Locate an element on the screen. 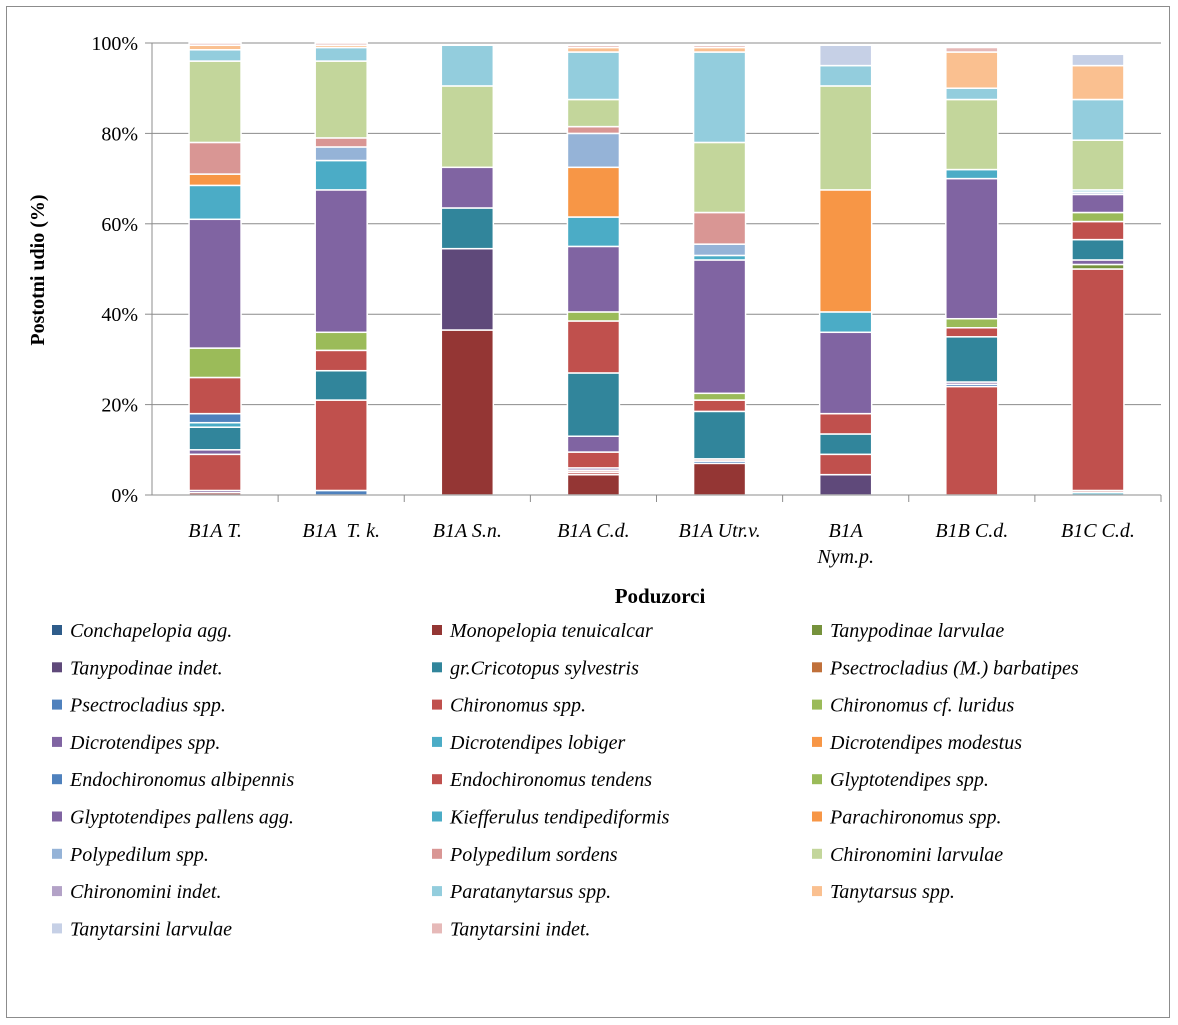 Image resolution: width=1178 pixels, height=1025 pixels. y-tick-label: 80% is located at coordinates (119, 134).